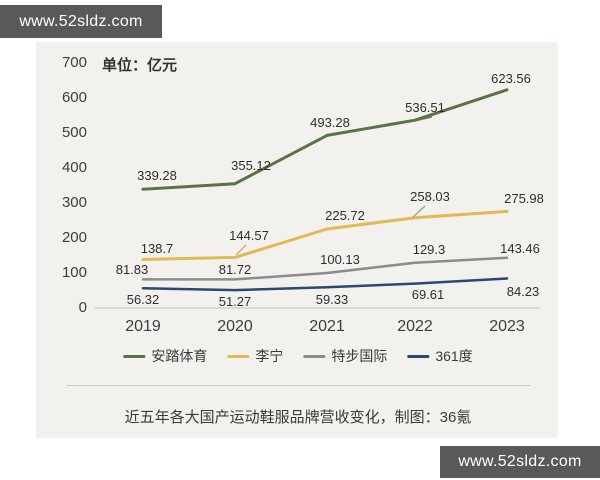  What do you see at coordinates (157, 176) in the screenshot?
I see `data-label-安踏体育-2019: 339.28` at bounding box center [157, 176].